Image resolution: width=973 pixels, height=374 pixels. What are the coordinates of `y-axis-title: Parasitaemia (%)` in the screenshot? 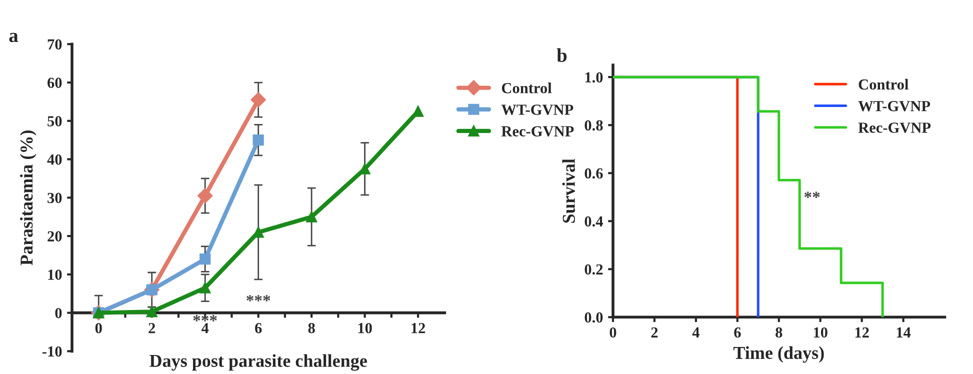 It's located at (28, 198).